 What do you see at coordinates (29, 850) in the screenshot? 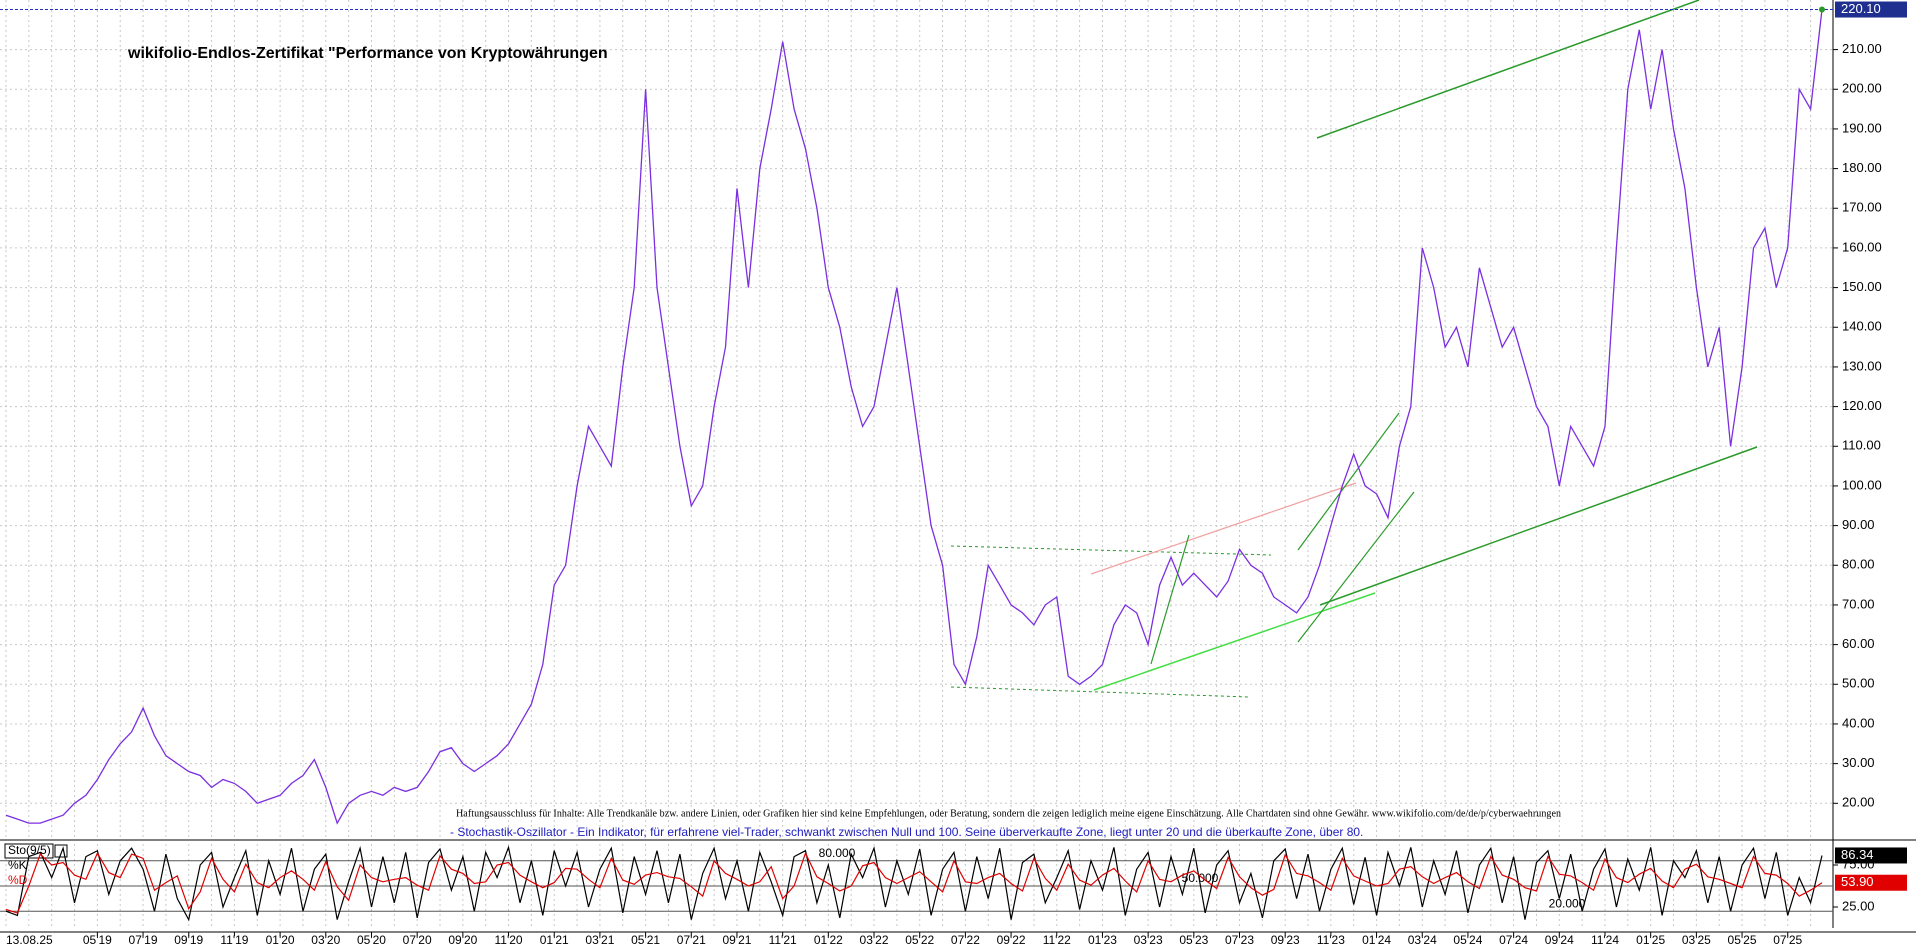
I see `indicator-title: Sto(9/5)` at bounding box center [29, 850].